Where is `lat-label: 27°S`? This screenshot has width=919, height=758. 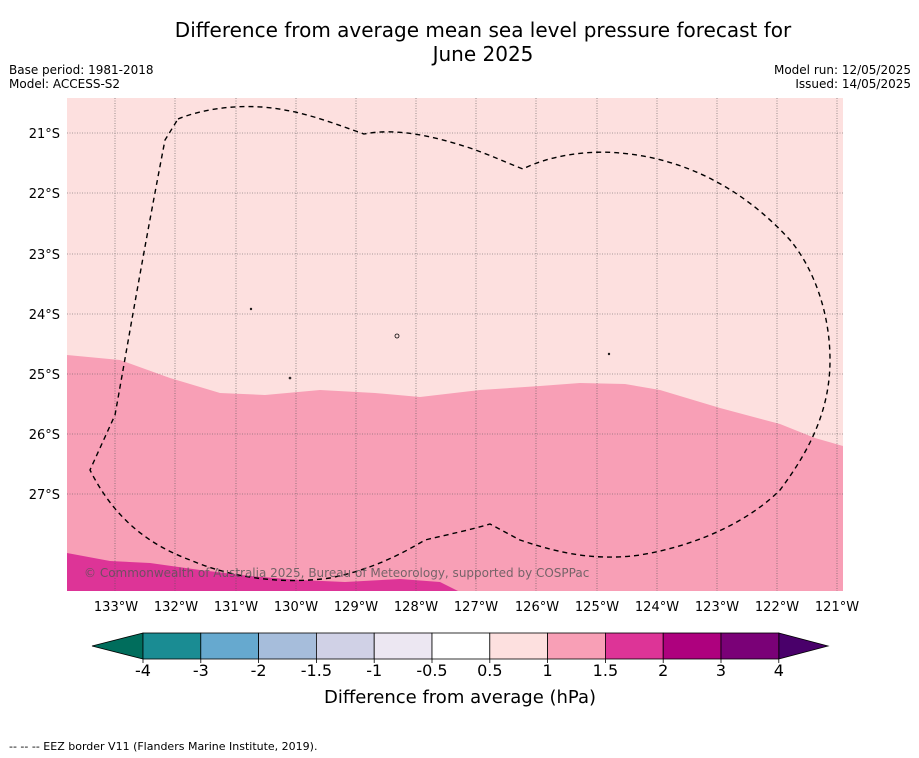 lat-label: 27°S is located at coordinates (44, 495).